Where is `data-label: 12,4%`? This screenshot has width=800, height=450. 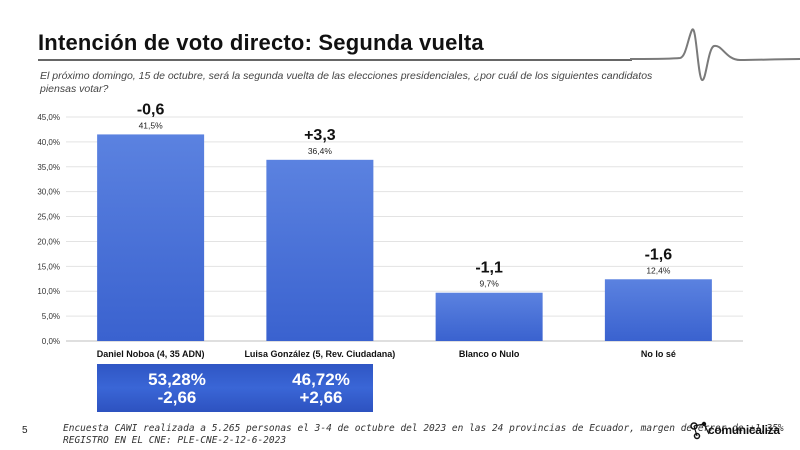
data-label: 12,4% is located at coordinates (658, 270).